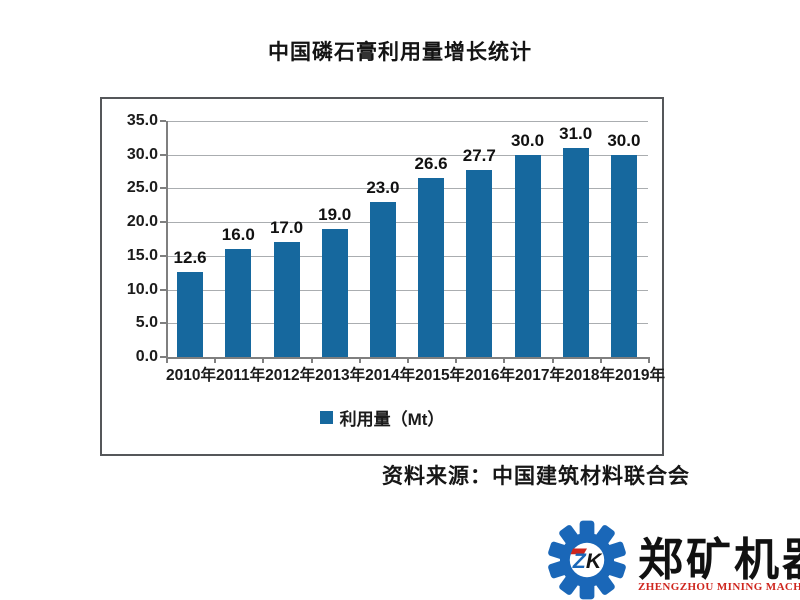 Image resolution: width=800 pixels, height=600 pixels. Describe the element at coordinates (431, 267) in the screenshot. I see `bar-2015年` at that location.